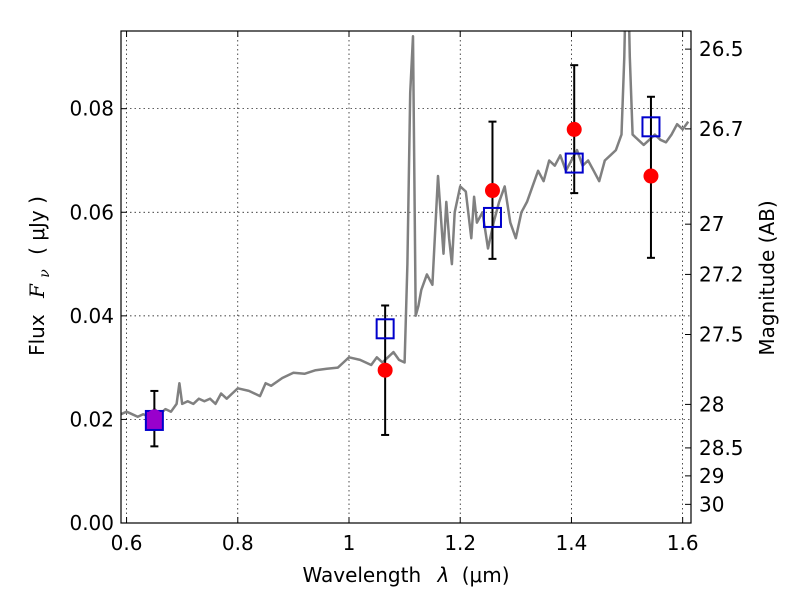 The height and width of the screenshot is (600, 800). Describe the element at coordinates (91, 316) in the screenshot. I see `y-tick-label: 0.04` at that location.